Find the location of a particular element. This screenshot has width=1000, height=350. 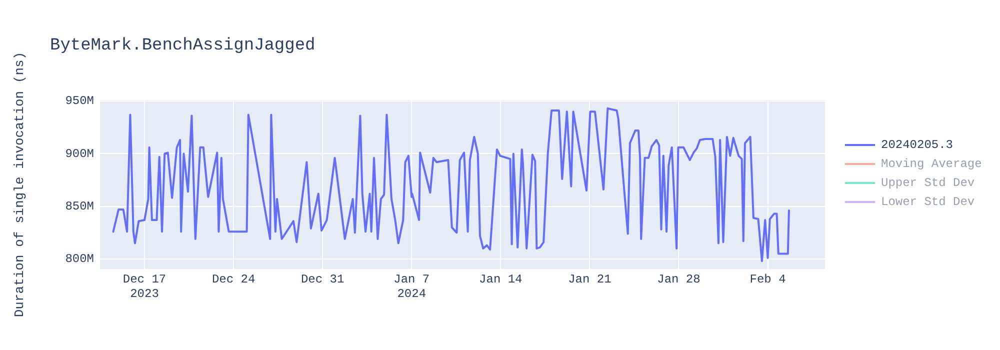

x-tick-label: Dec 17 2023 is located at coordinates (144, 286).